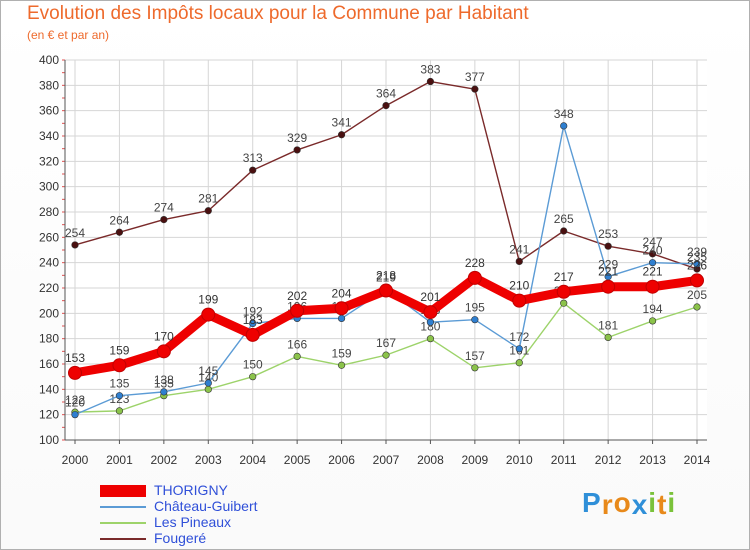 The width and height of the screenshot is (750, 550). I want to click on data-label: 264, so click(119, 220).